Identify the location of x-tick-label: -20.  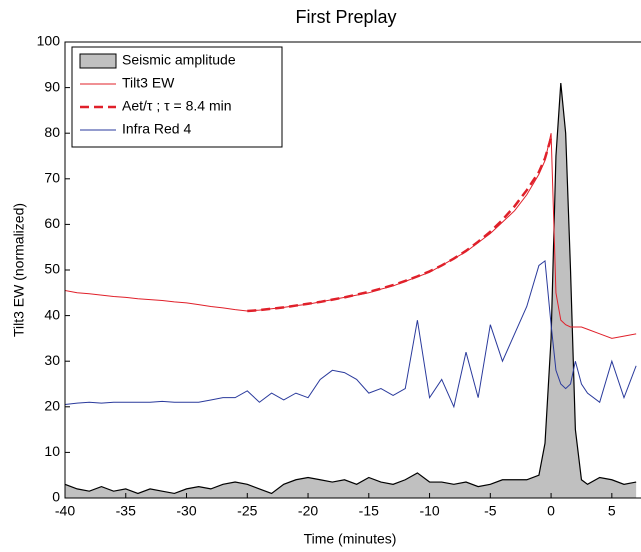
(308, 511).